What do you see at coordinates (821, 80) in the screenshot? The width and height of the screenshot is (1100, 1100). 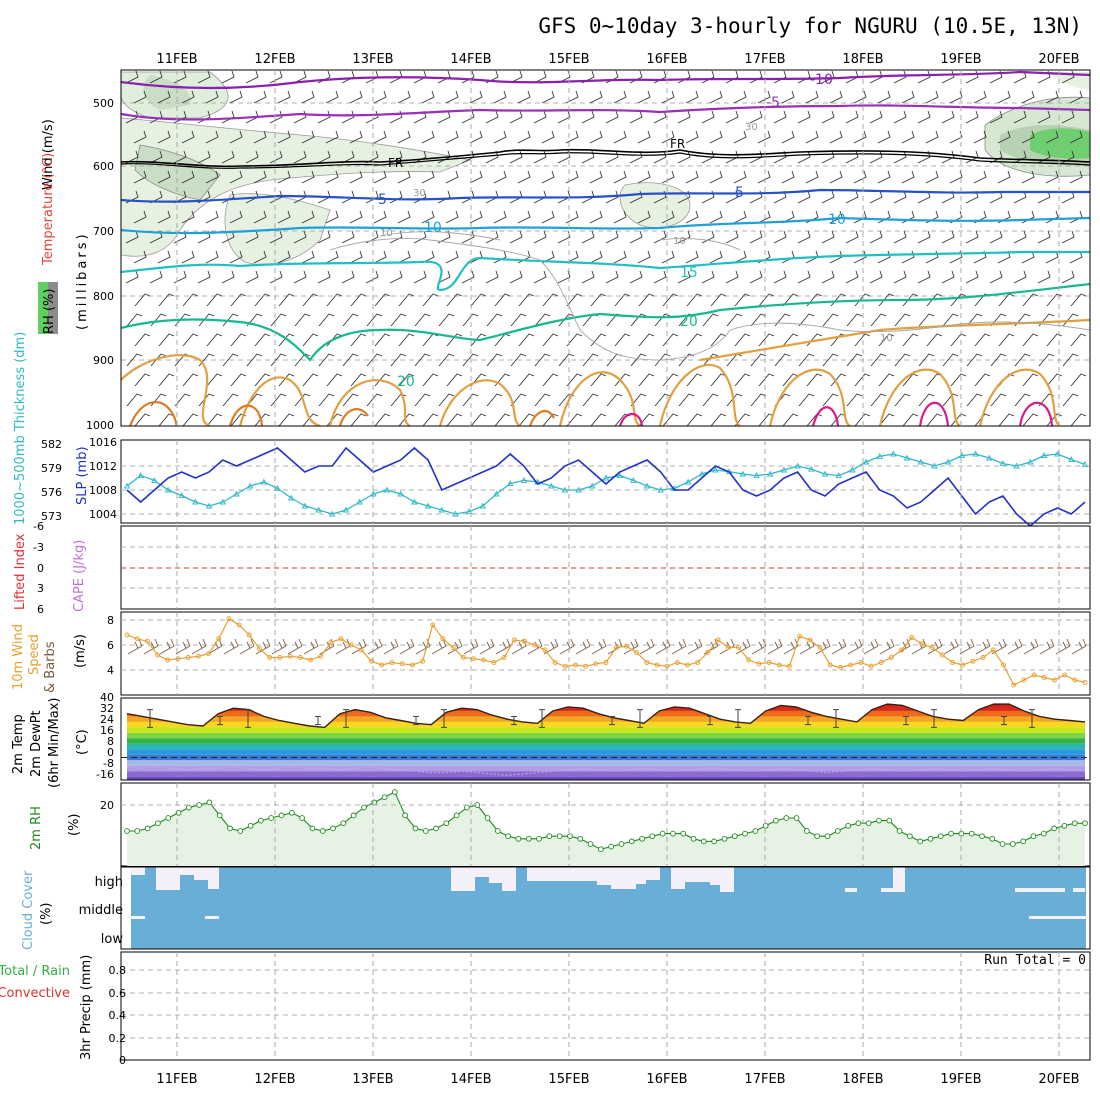 I see `contour-label: -10` at bounding box center [821, 80].